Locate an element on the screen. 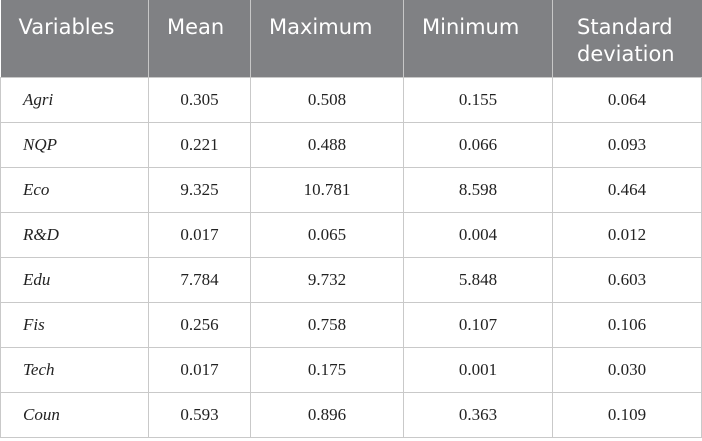  table-row: Eco 9.325 10.781 8.598 0.464 is located at coordinates (351, 190).